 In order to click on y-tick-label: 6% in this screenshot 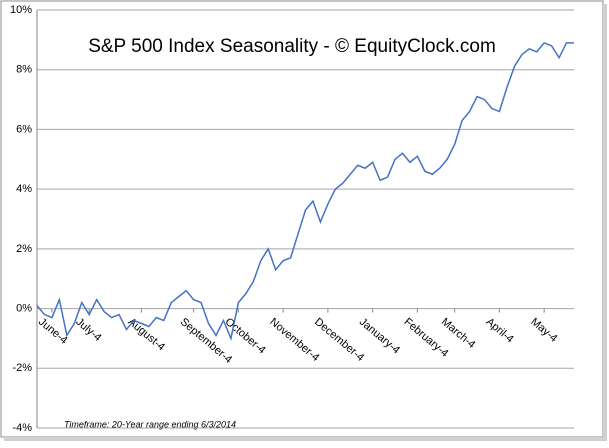, I will do `click(24, 129)`.